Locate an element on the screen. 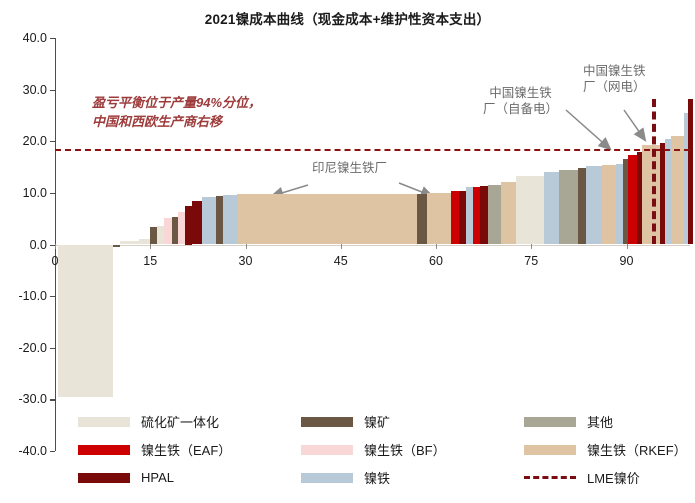 The height and width of the screenshot is (503, 695). callout-china-npi-captive-power: 中国镍生铁 厂（自备电） is located at coordinates (520, 101).